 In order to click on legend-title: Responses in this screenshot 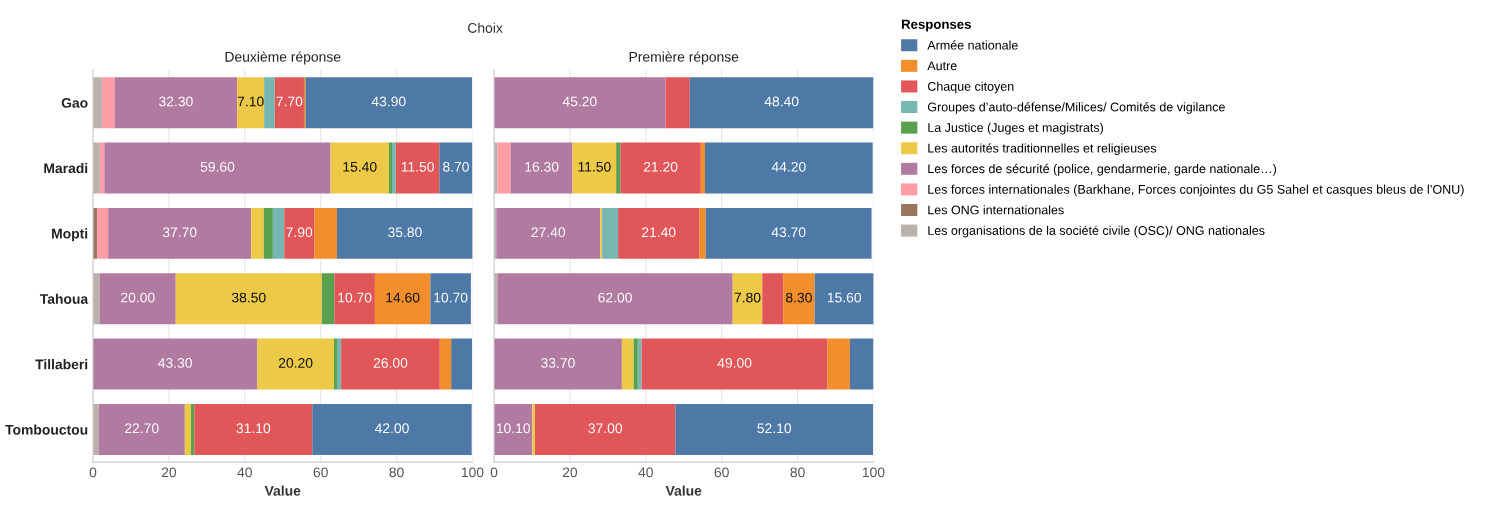, I will do `click(936, 25)`.